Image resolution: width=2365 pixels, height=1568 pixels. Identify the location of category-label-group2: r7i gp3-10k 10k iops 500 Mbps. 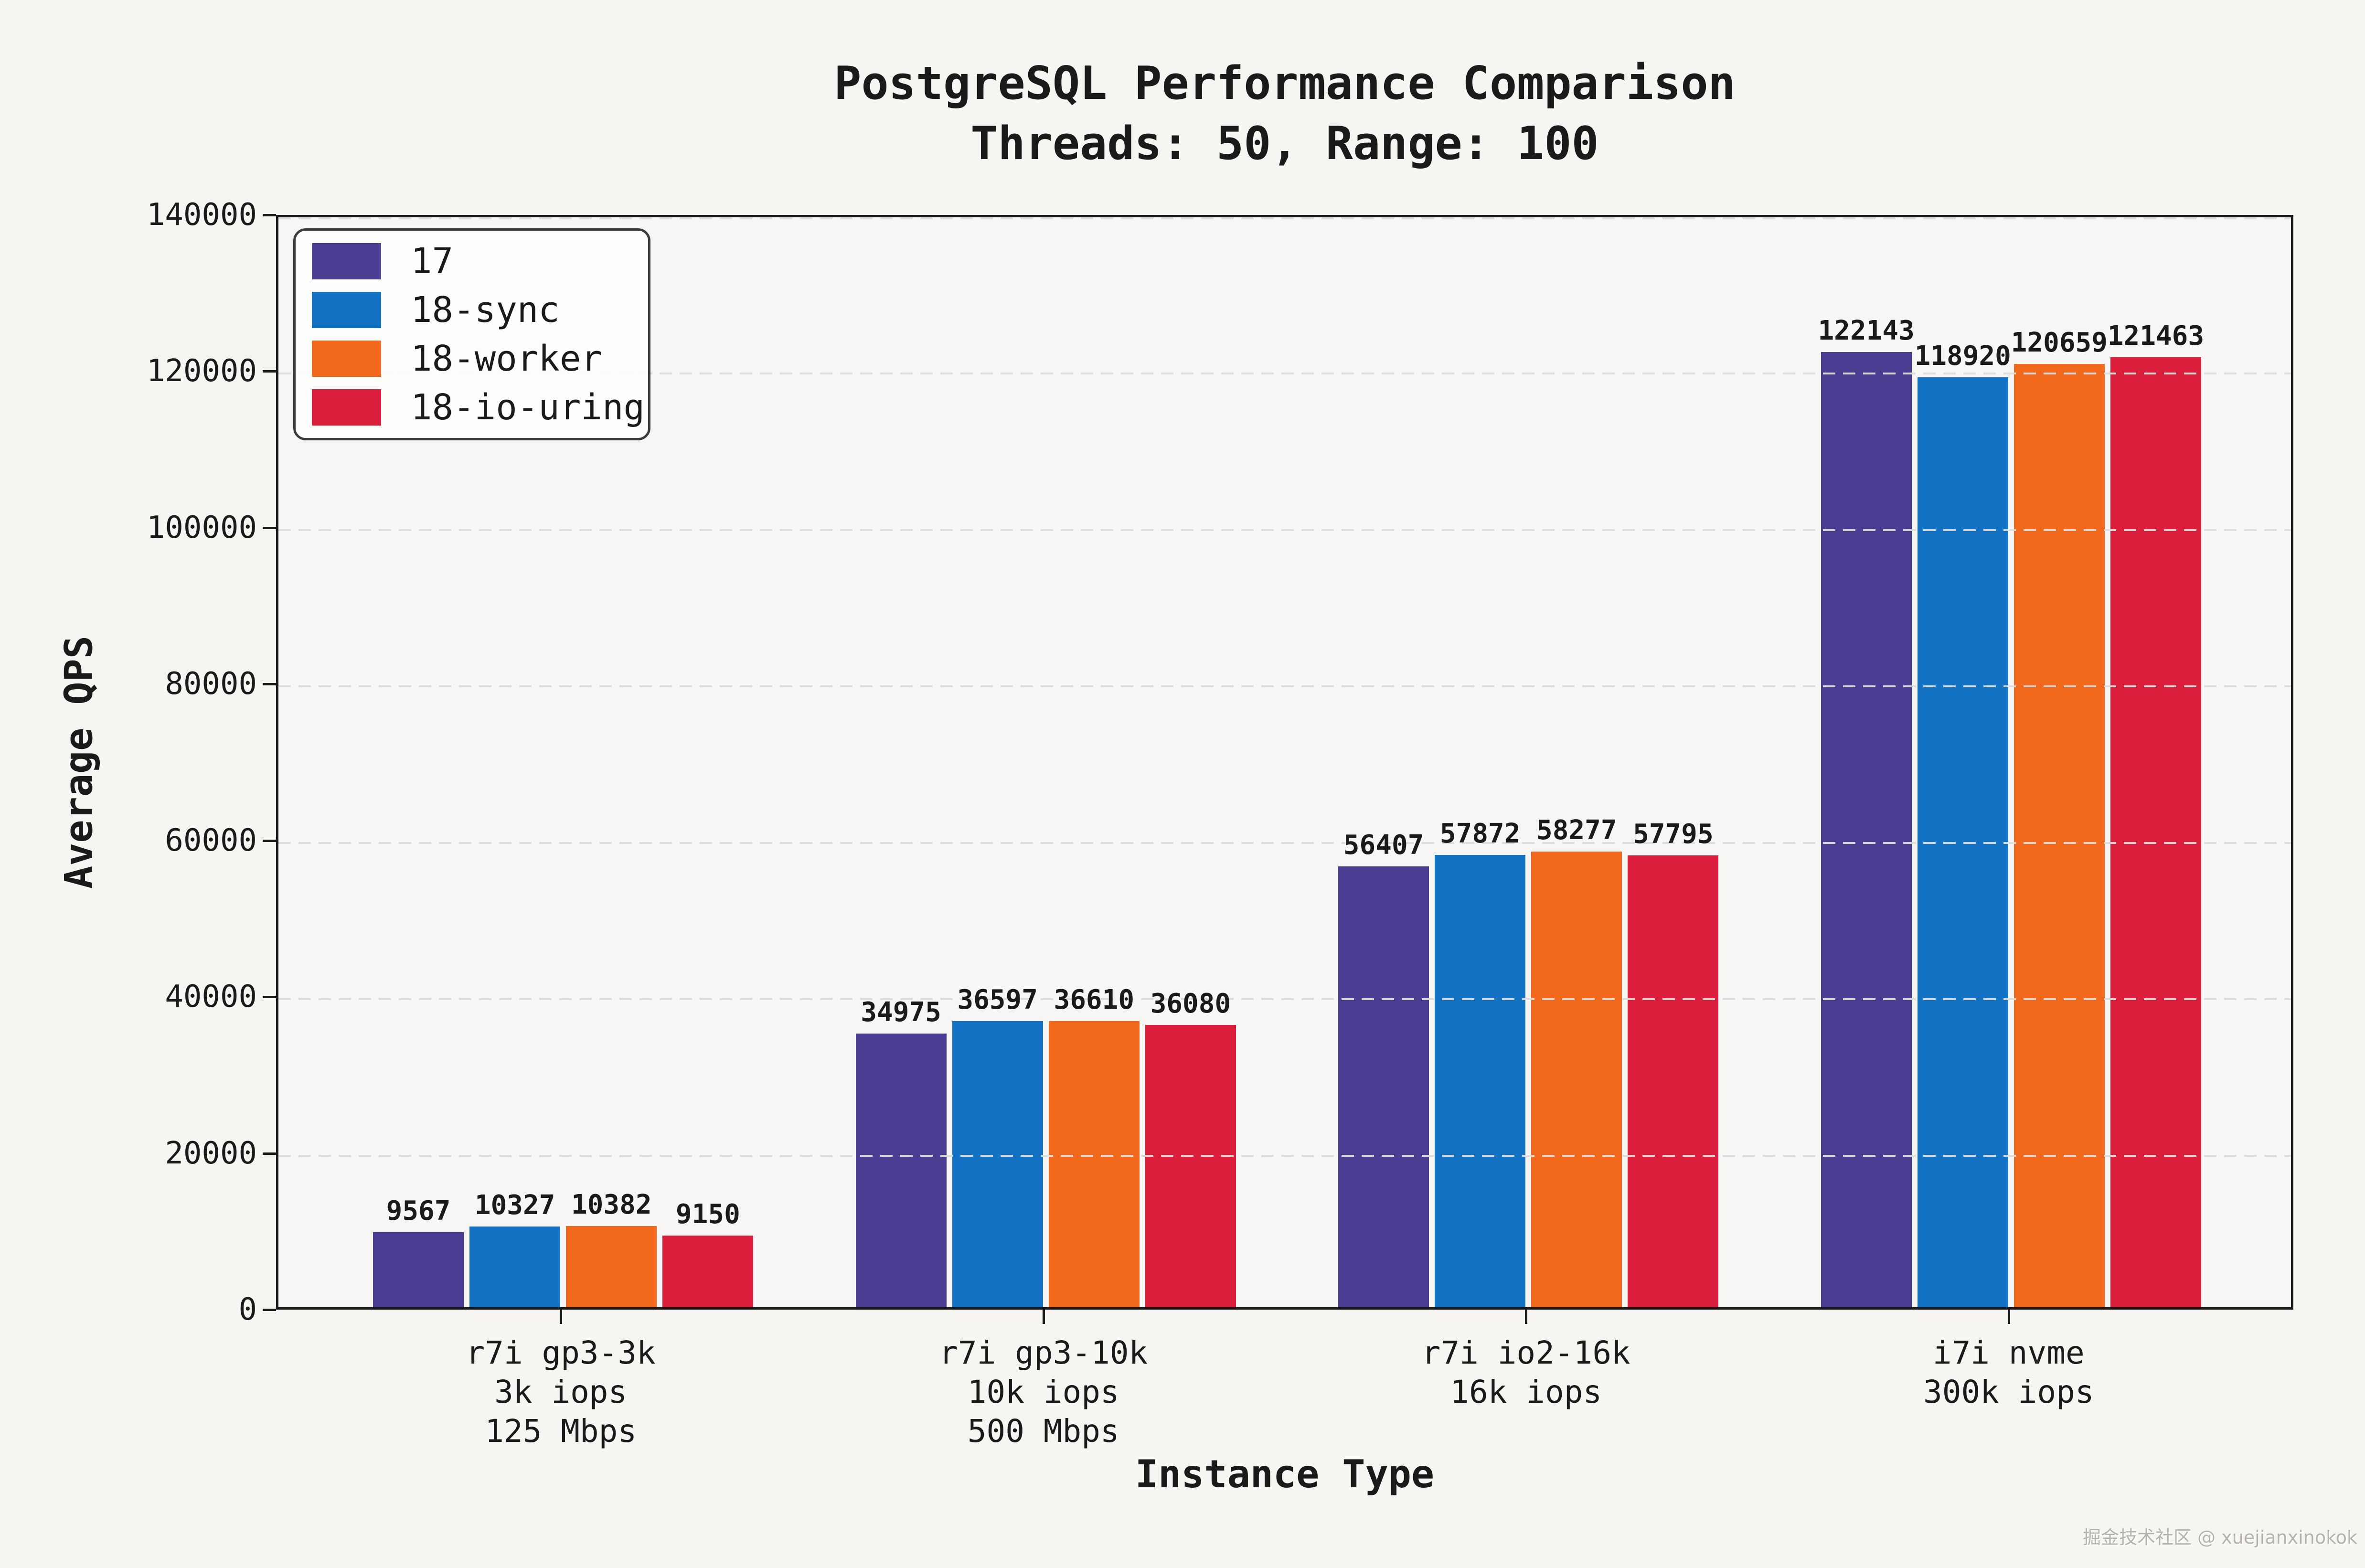
(1043, 1392).